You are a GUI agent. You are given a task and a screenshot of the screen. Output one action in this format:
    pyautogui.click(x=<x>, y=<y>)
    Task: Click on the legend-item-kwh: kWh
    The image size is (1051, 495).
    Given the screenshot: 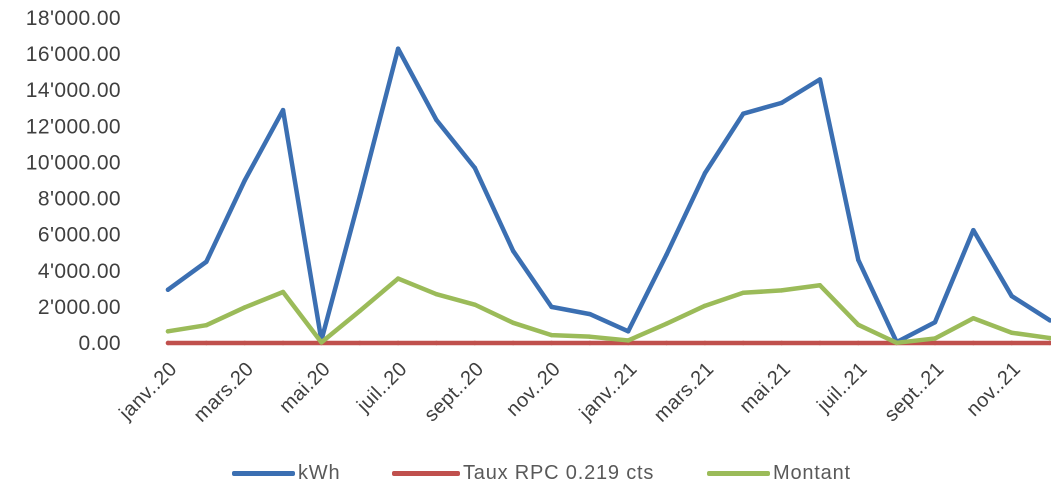 What is the action you would take?
    pyautogui.click(x=286, y=473)
    